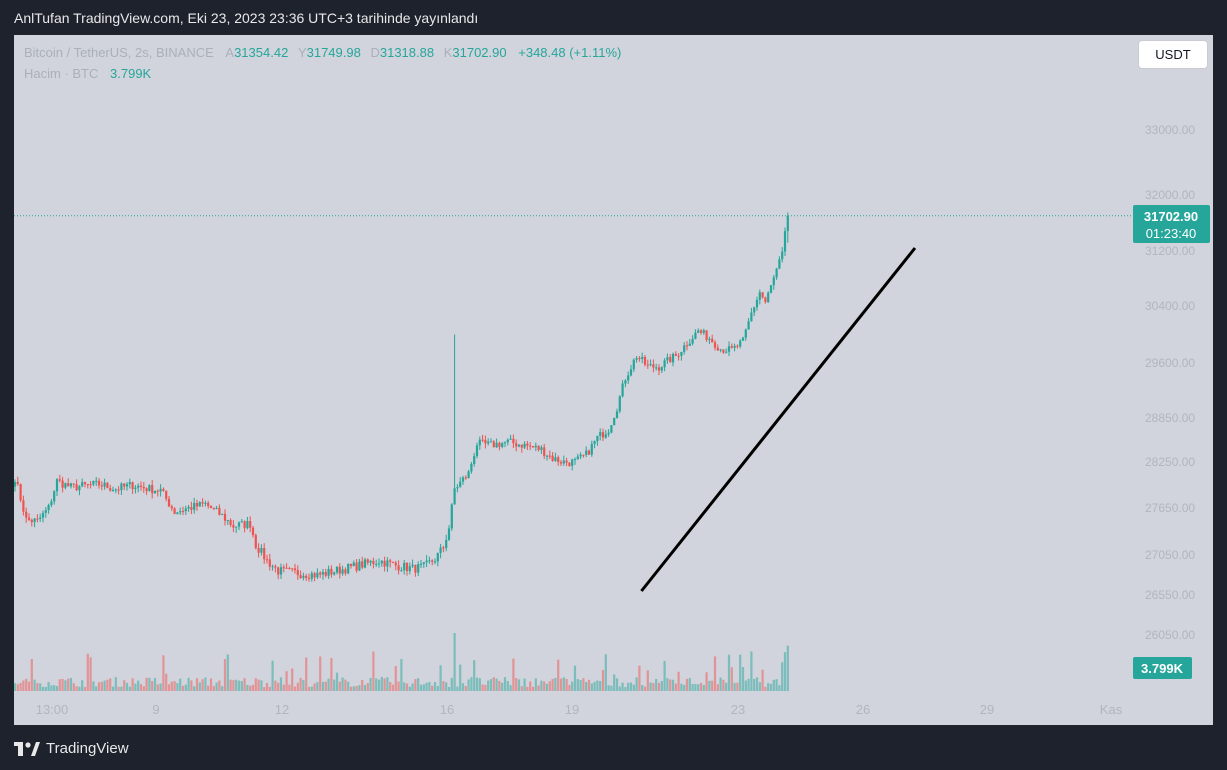 Image resolution: width=1227 pixels, height=770 pixels. What do you see at coordinates (61, 73) in the screenshot?
I see `volume-legend-label: Hacim · BTC` at bounding box center [61, 73].